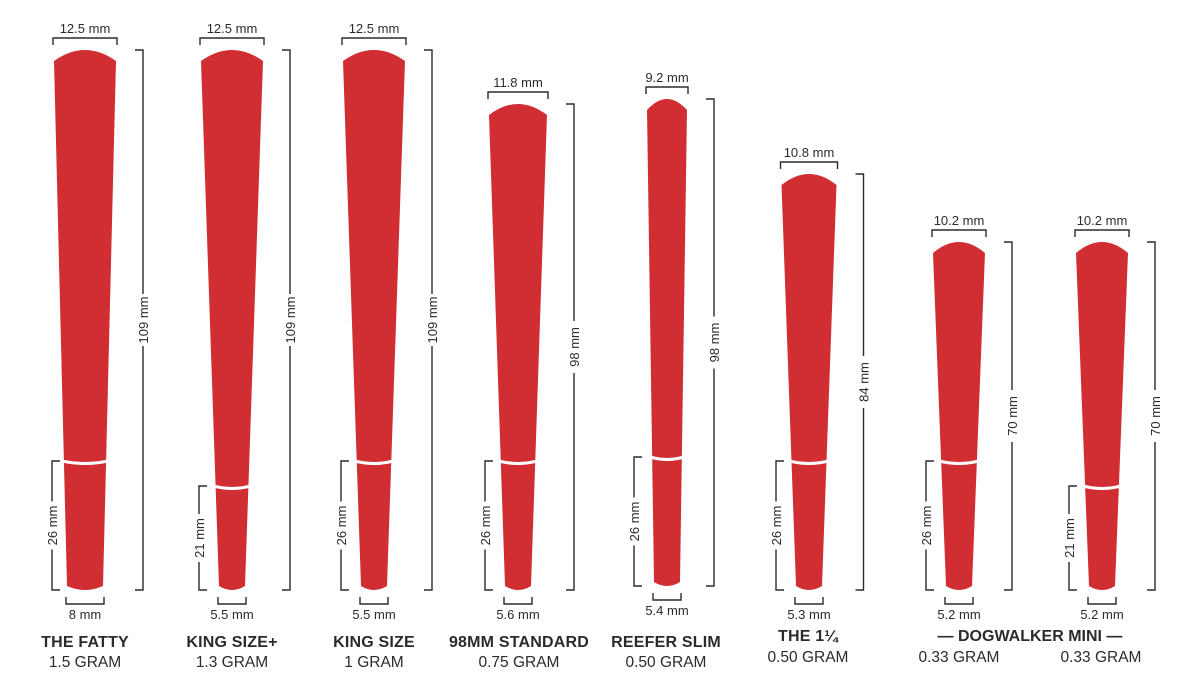 The height and width of the screenshot is (697, 1200). Describe the element at coordinates (1102, 416) in the screenshot. I see `cone-body-dogwalker-b` at that location.